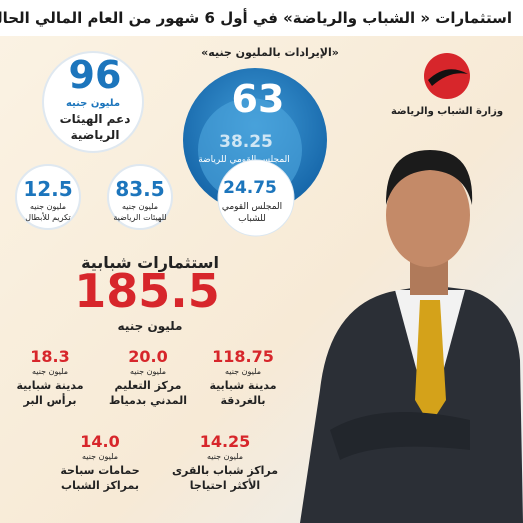  Describe the element at coordinates (147, 356) in the screenshot. I see `investment-value: 20.0` at that location.